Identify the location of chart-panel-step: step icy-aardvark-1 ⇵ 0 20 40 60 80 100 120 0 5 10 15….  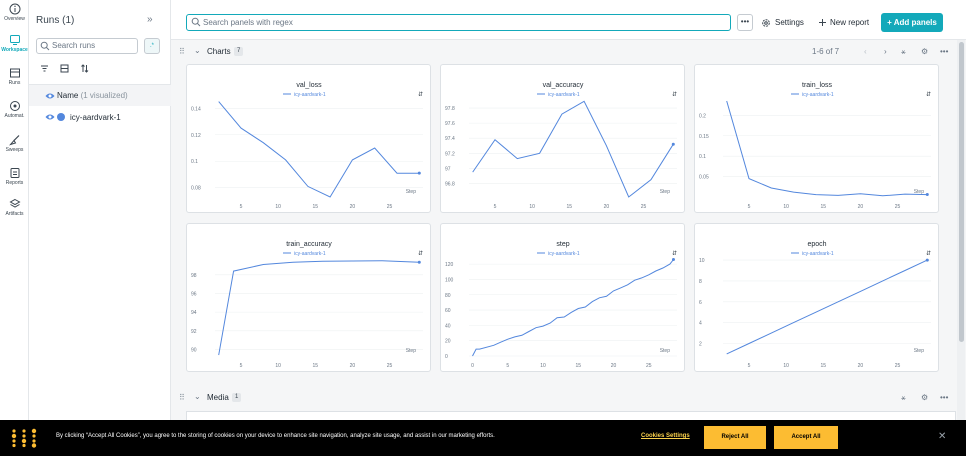
(562, 297).